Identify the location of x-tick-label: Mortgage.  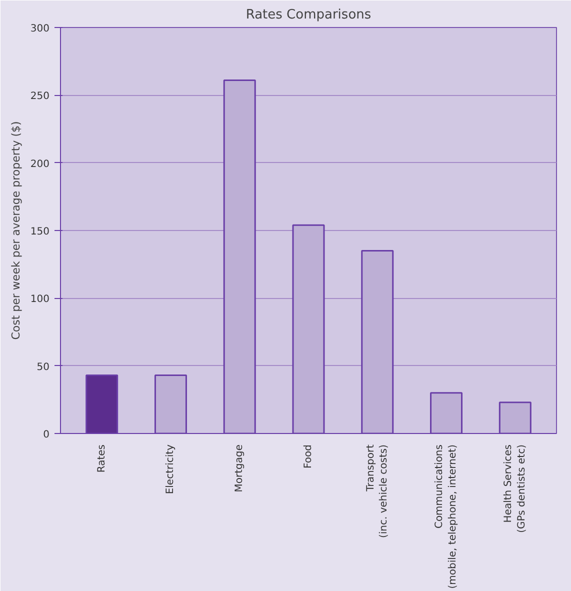
(240, 468).